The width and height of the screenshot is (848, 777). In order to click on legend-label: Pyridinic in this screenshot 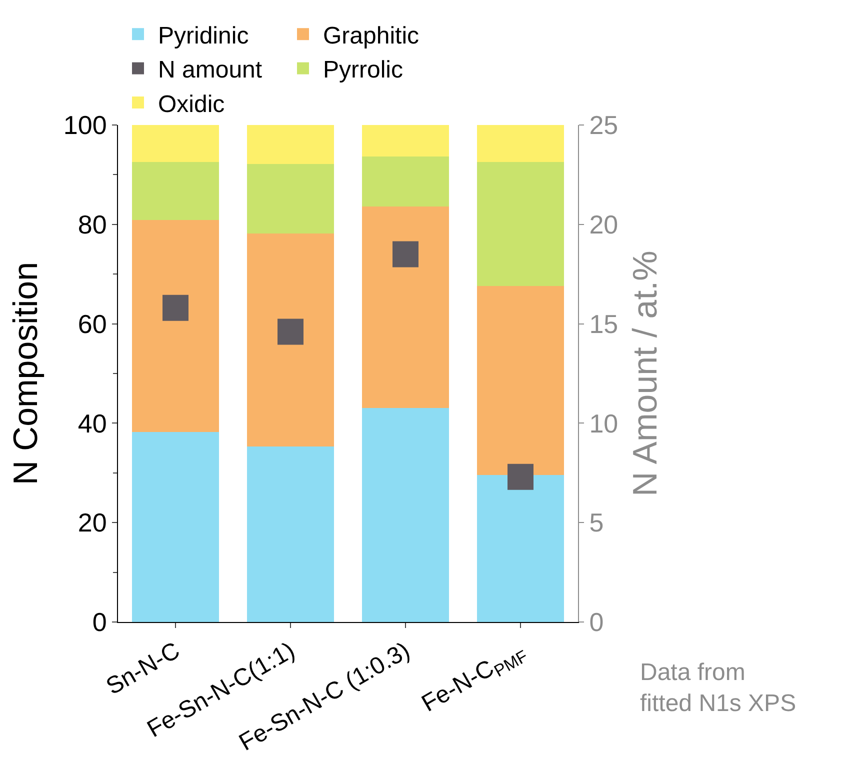, I will do `click(203, 36)`.